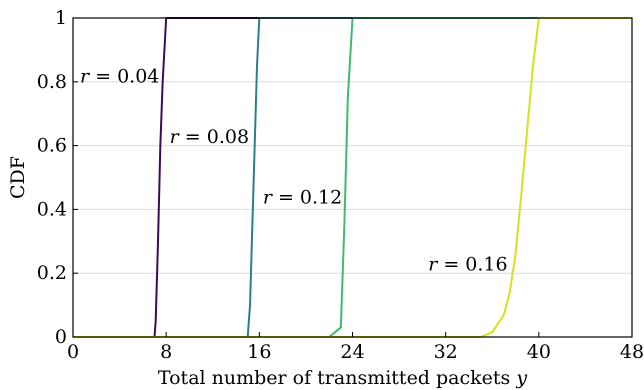 Image resolution: width=644 pixels, height=390 pixels. I want to click on curve-label: r = 0.04, so click(119, 76).